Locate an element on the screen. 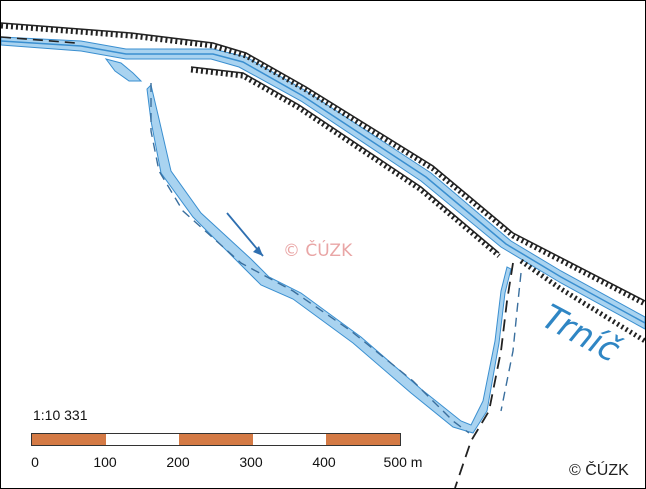 This screenshot has height=489, width=646. scale-tick: 400 is located at coordinates (324, 462).